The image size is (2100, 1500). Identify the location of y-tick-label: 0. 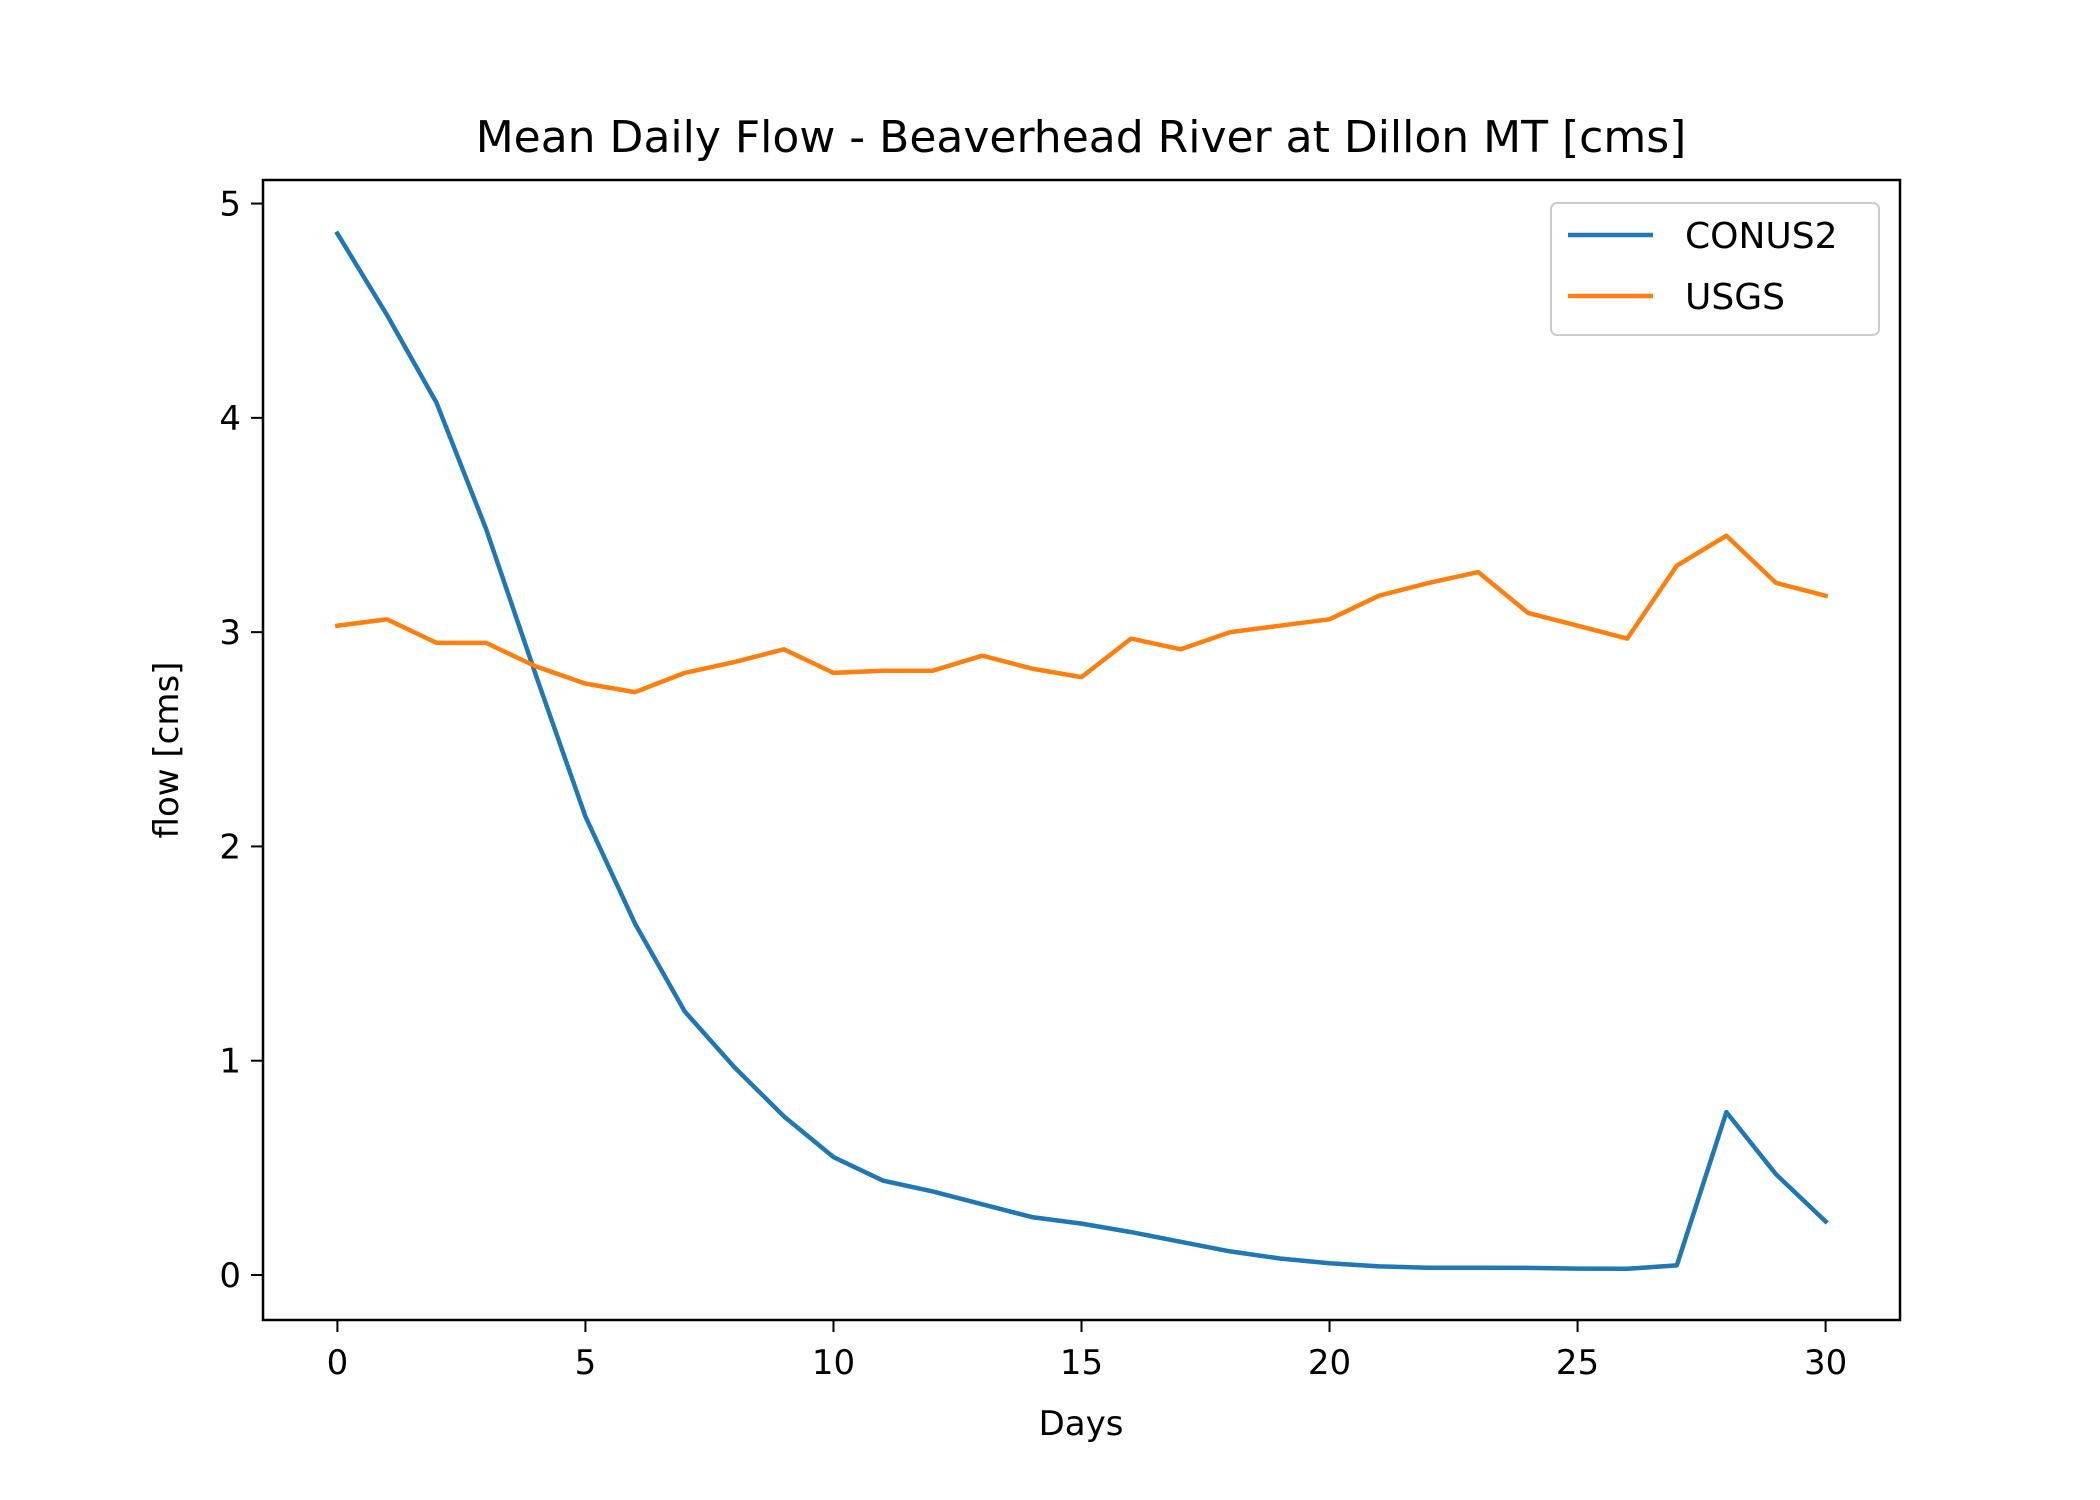
(230, 1276).